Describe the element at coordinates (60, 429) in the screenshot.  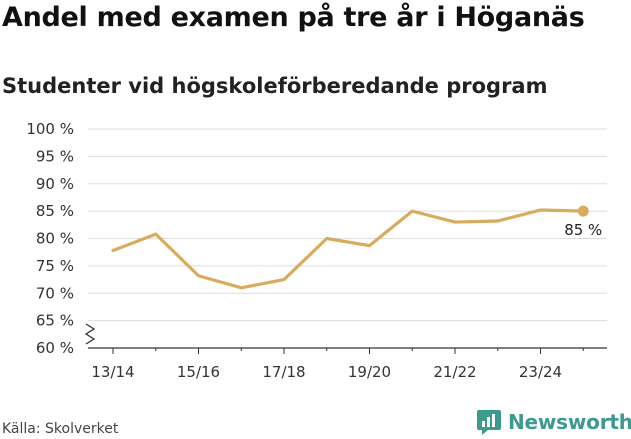
I see `source-note: Källa: Skolverket` at that location.